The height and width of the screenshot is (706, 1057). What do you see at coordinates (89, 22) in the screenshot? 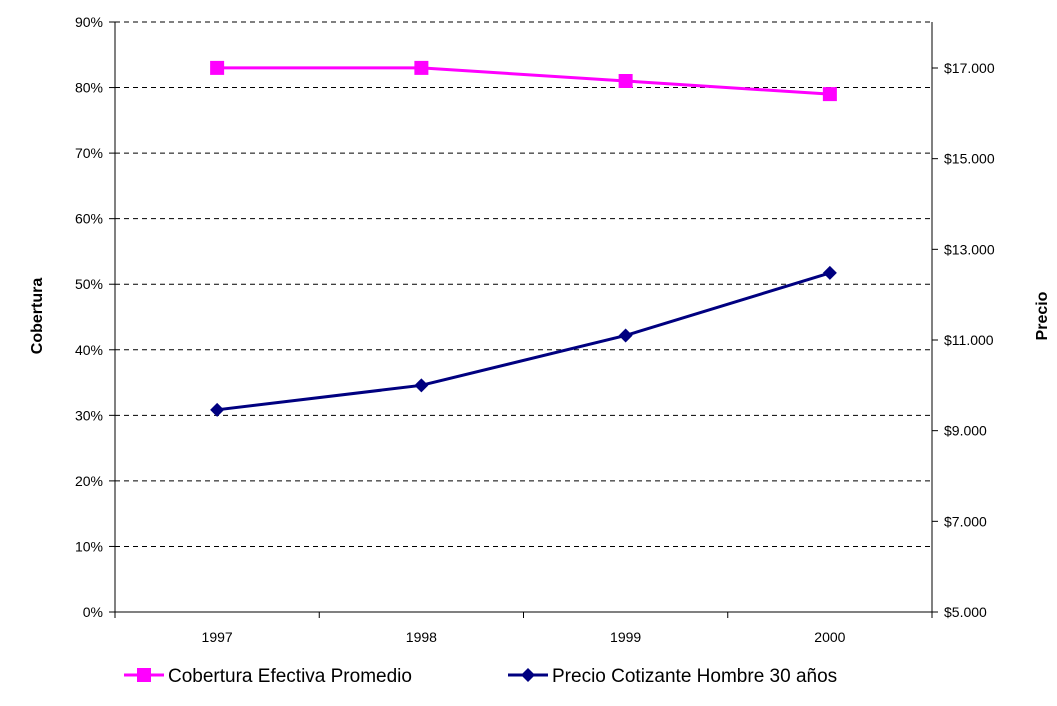
I see `left-tick-label: 90%` at bounding box center [89, 22].